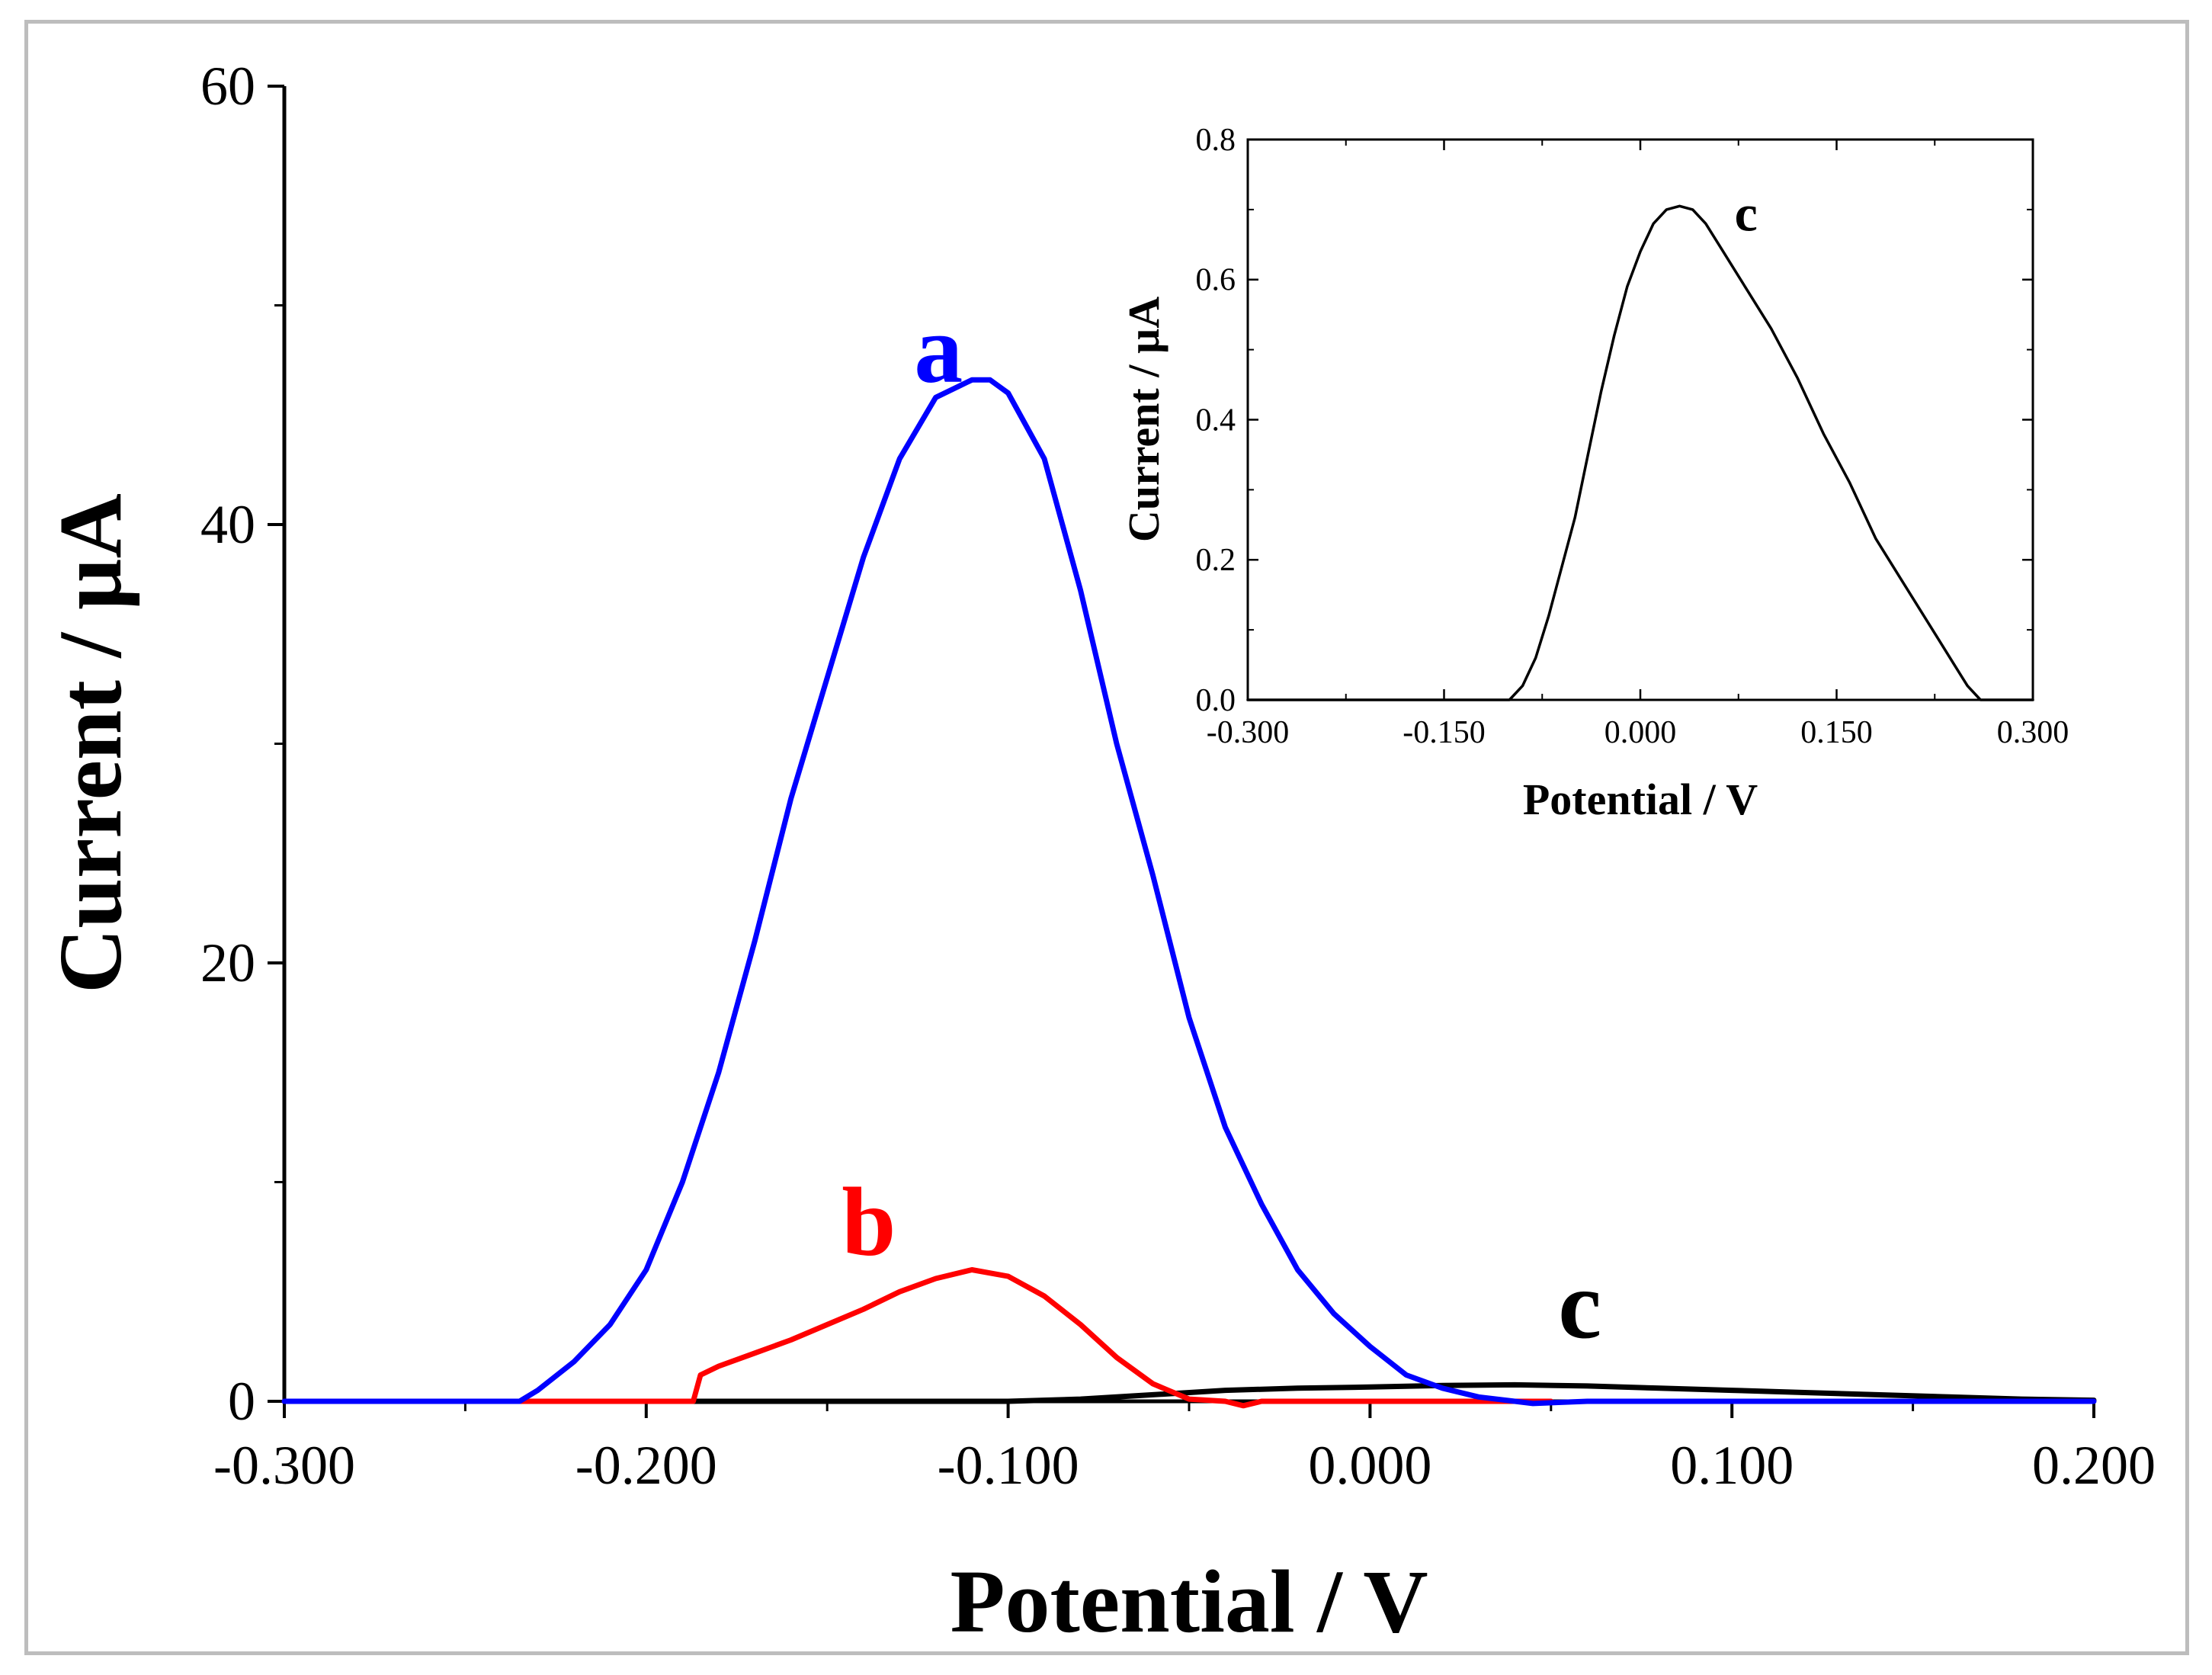 This screenshot has height=1675, width=2212. What do you see at coordinates (90, 743) in the screenshot?
I see `main-y-axis-label: Current / µA` at bounding box center [90, 743].